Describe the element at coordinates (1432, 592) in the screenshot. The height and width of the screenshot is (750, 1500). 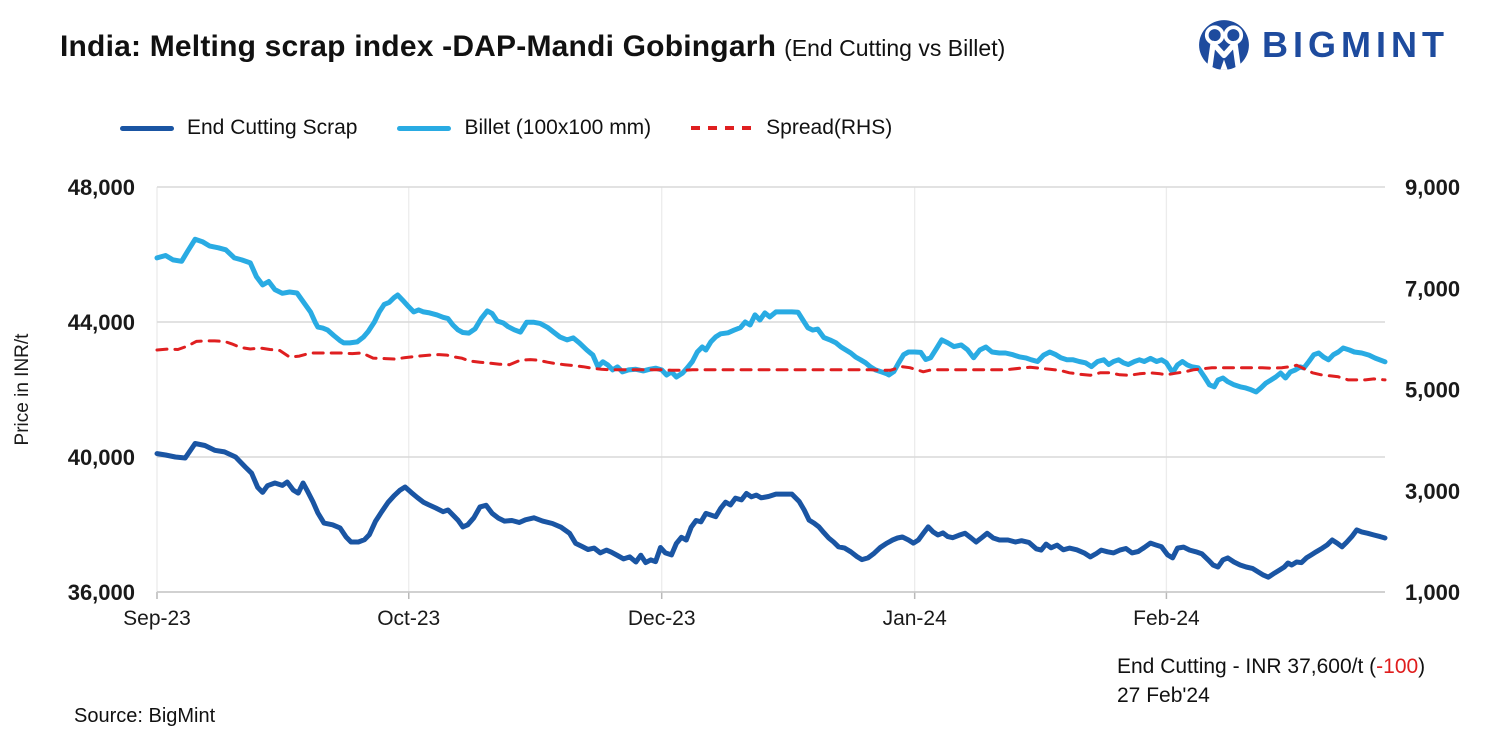
I see `y-right-tick-label: 1,000` at that location.